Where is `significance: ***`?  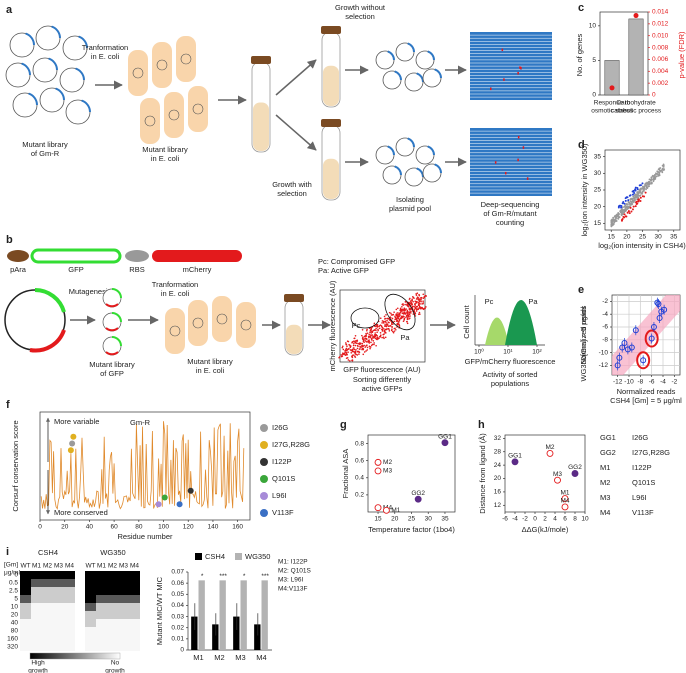
significance: *** is located at coordinates (265, 576).